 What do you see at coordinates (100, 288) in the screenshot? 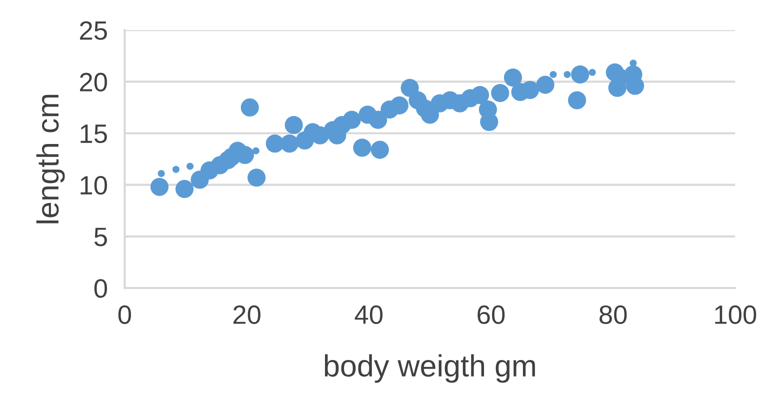
I see `y-tick-label: 0` at bounding box center [100, 288].